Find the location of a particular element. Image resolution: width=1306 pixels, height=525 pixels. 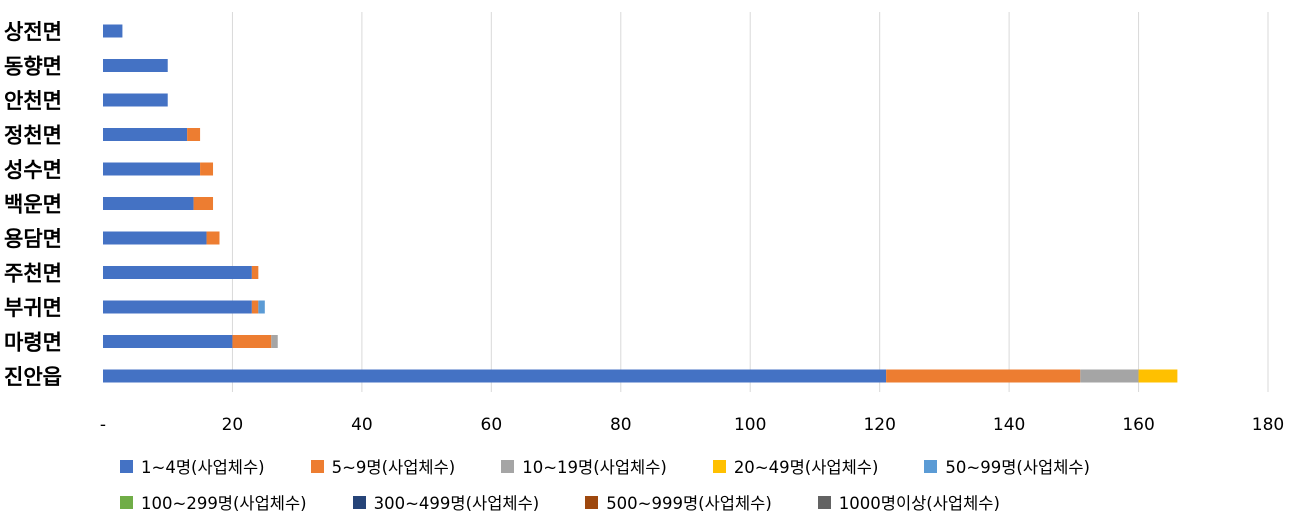

x-tick-labels: - 20 40 60 80 100 120 140 160 180 is located at coordinates (692, 425).